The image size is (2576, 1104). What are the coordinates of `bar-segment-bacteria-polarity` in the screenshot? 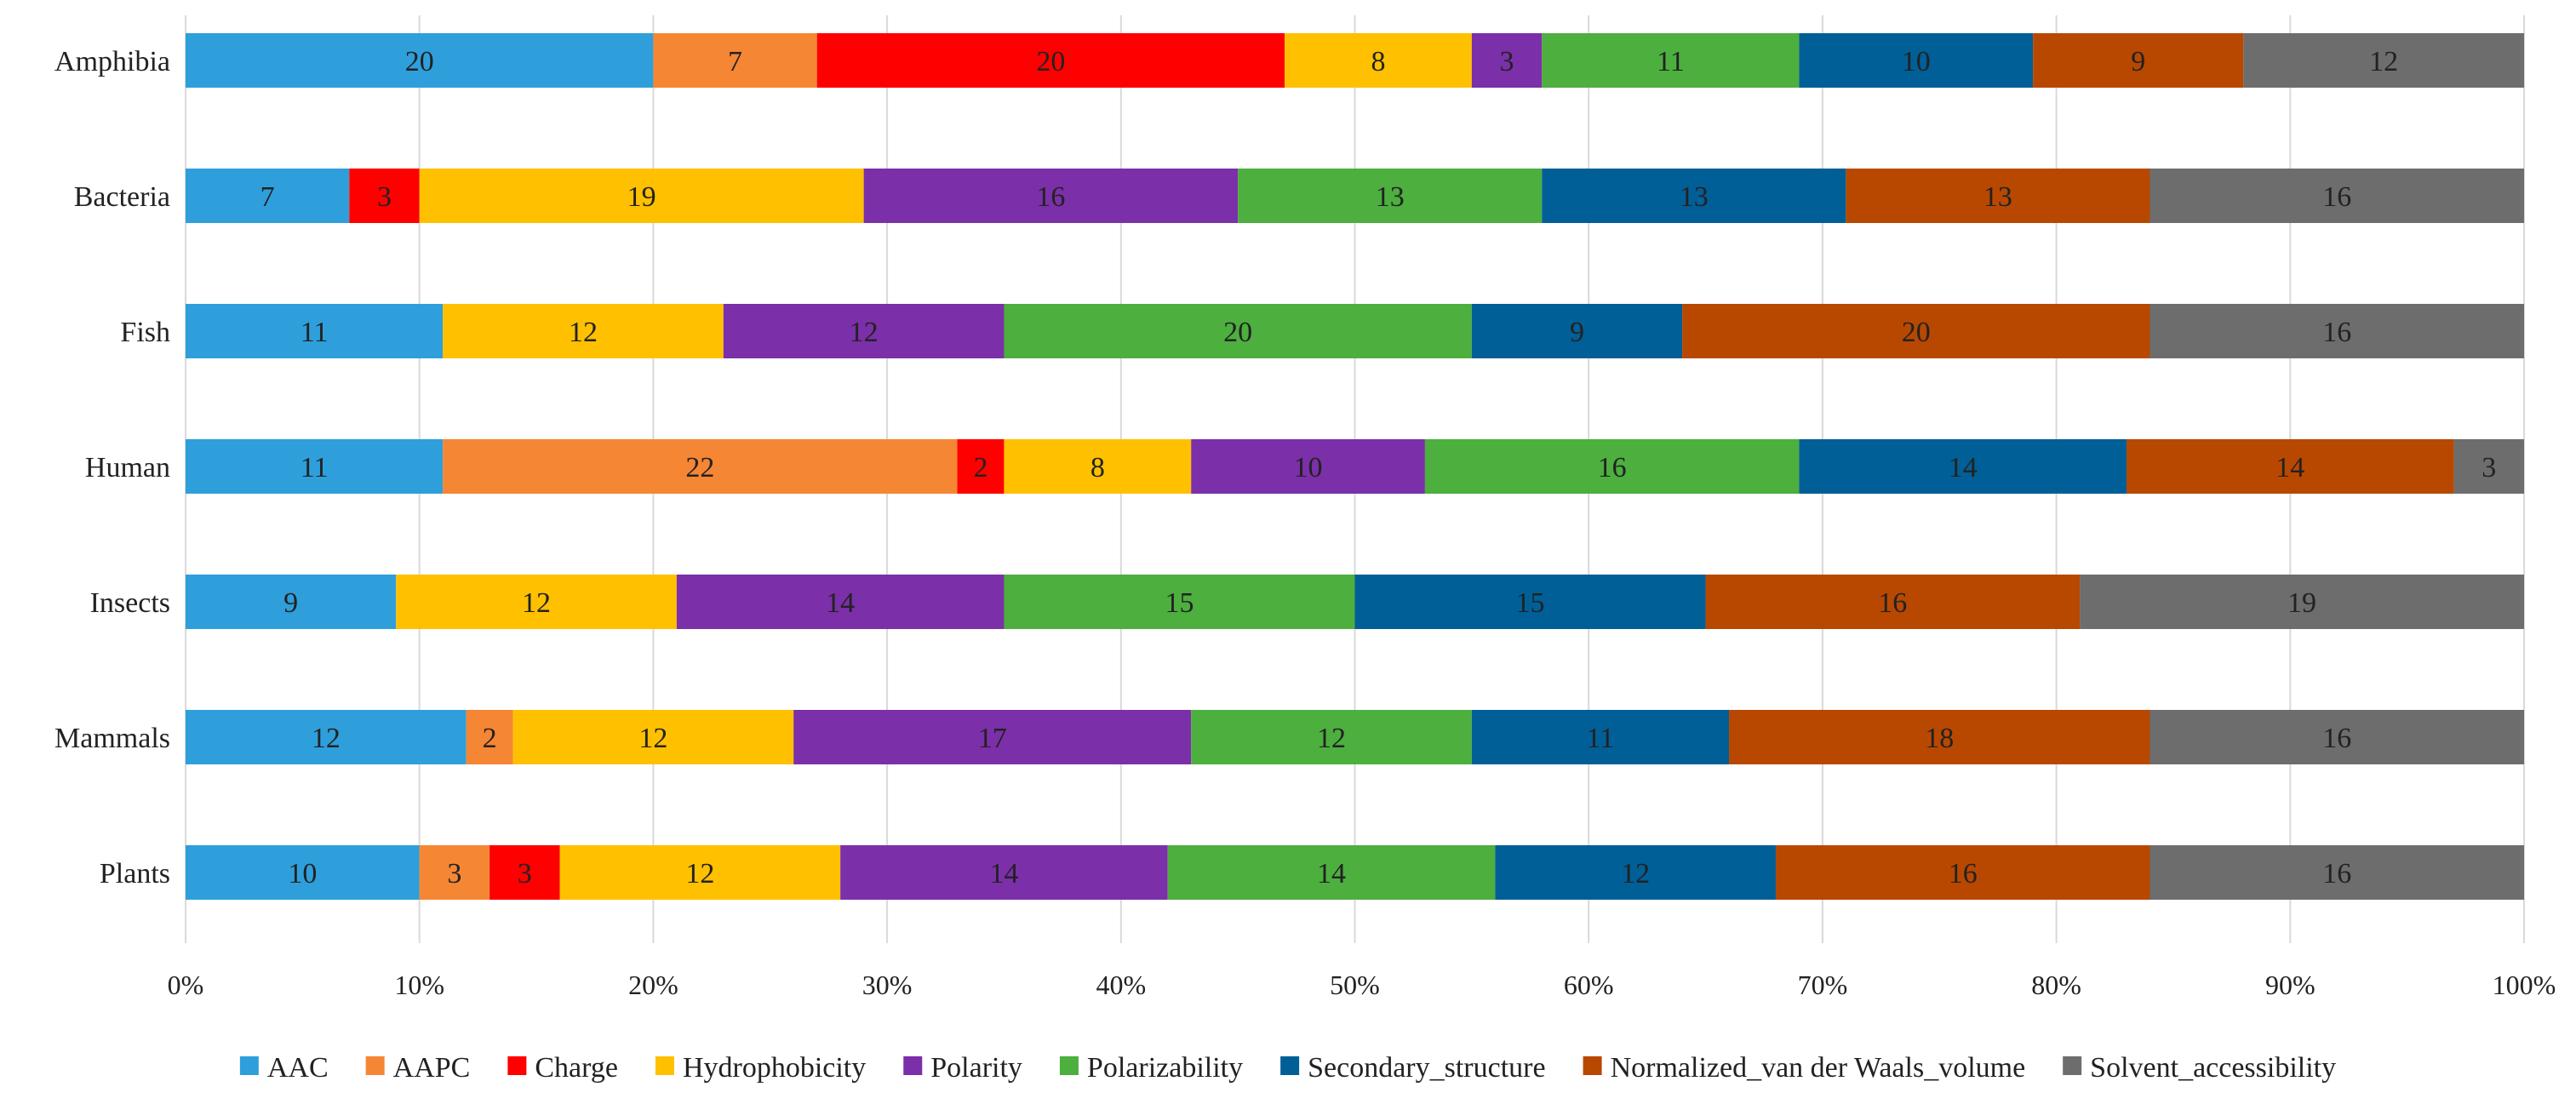 It's located at (1051, 196).